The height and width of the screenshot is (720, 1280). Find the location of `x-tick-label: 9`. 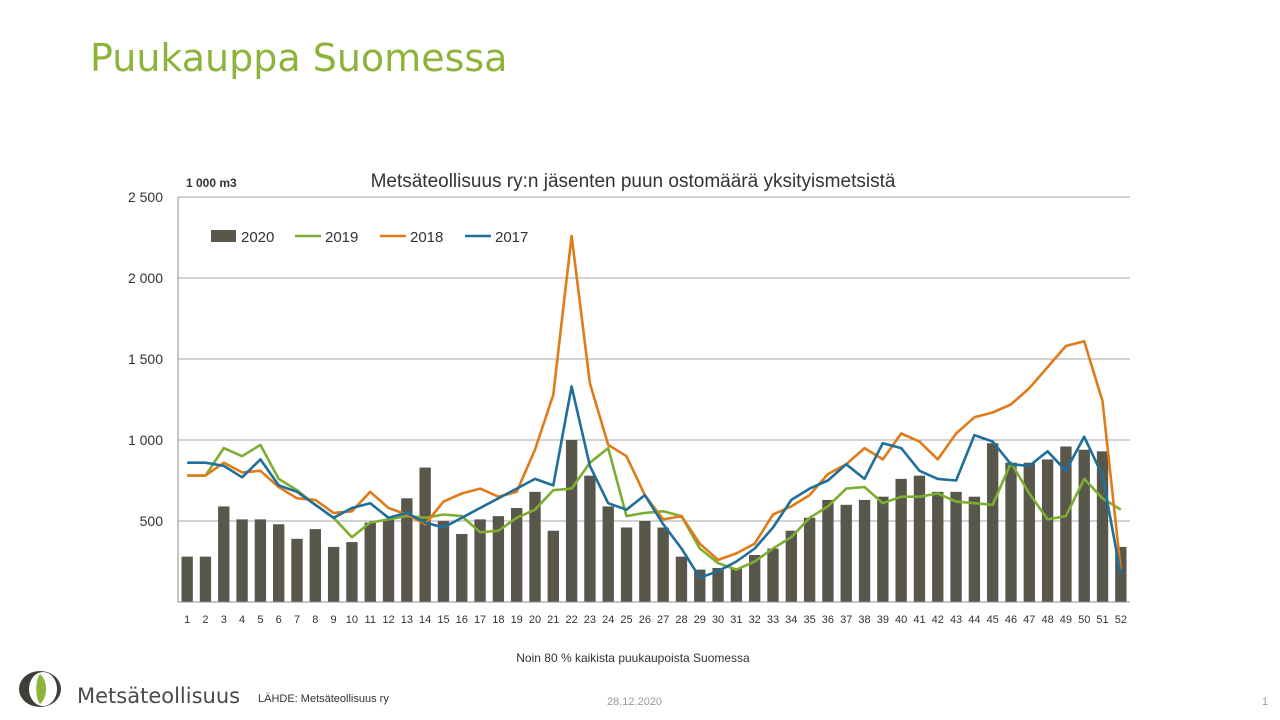

x-tick-label: 9 is located at coordinates (334, 620).